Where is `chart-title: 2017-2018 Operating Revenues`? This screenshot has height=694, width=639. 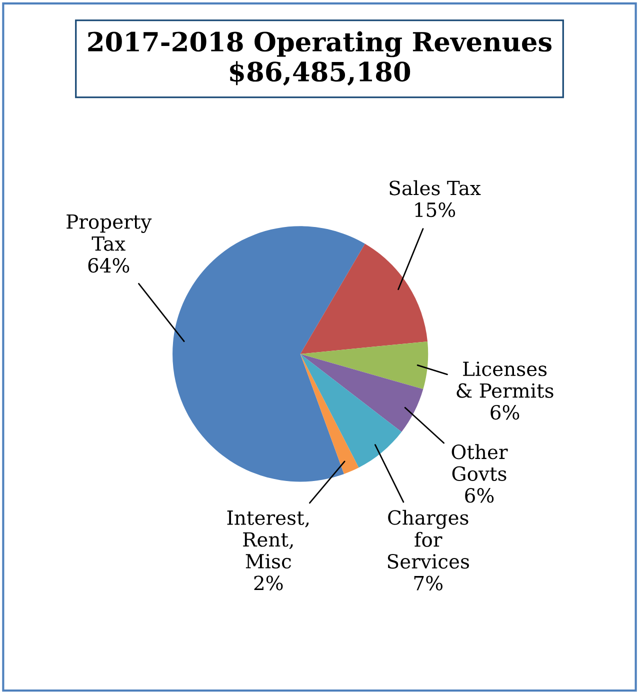 chart-title: 2017-2018 Operating Revenues is located at coordinates (320, 44).